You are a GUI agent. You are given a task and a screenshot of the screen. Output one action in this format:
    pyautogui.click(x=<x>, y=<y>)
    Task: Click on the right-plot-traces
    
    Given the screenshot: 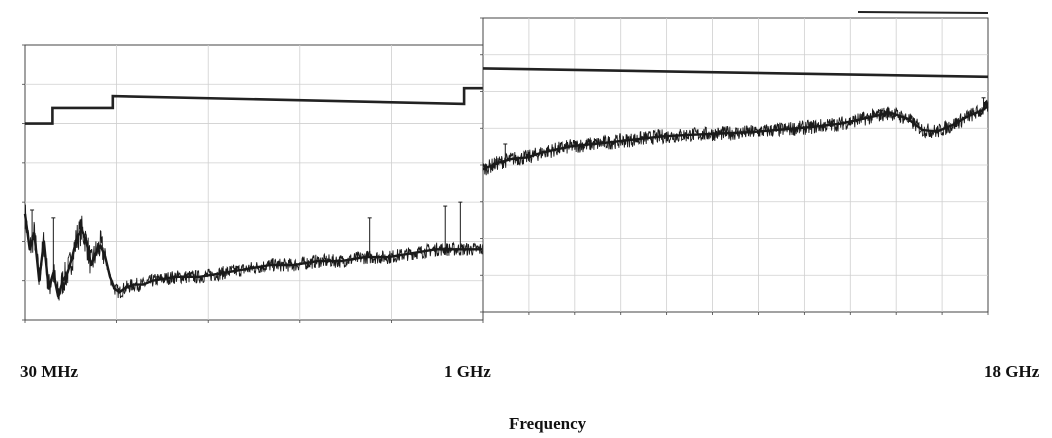 What is the action you would take?
    pyautogui.click(x=735, y=121)
    